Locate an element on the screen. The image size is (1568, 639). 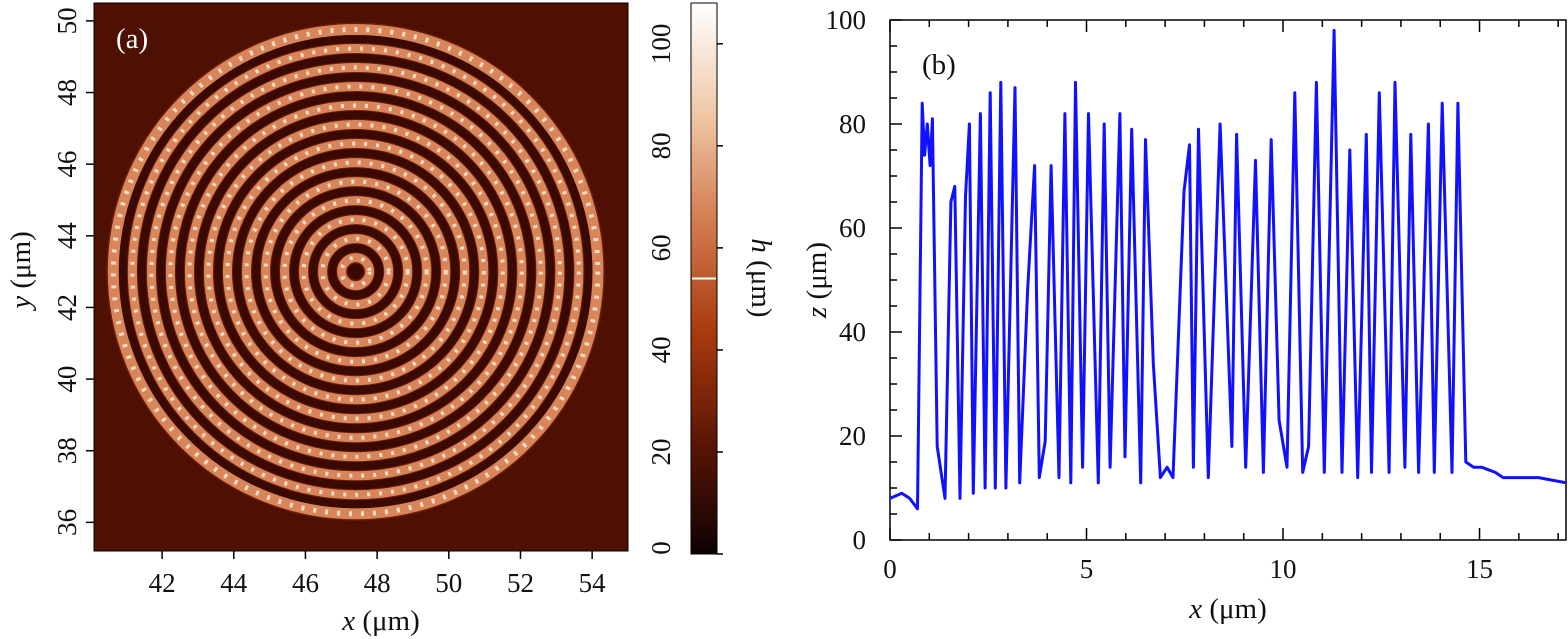
panel-a-label: (a) is located at coordinates (132, 39).